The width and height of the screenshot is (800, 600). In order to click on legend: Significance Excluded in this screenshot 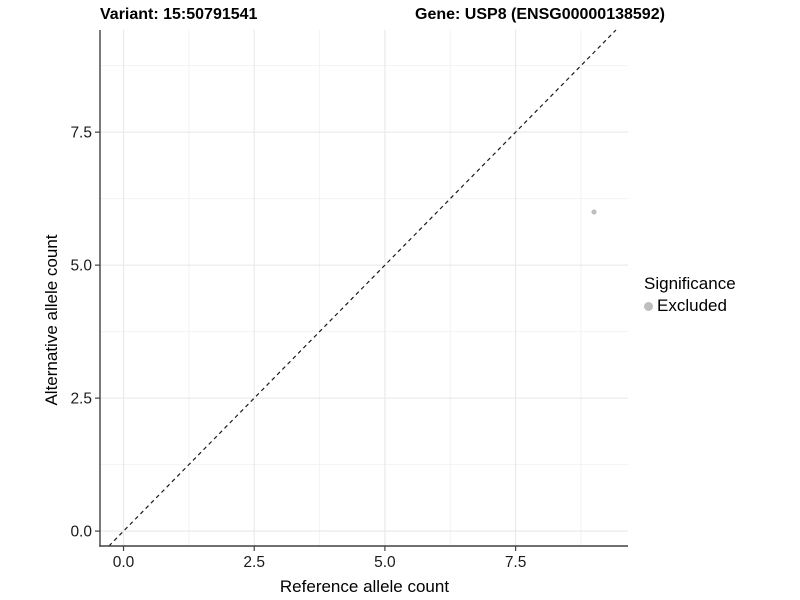, I will do `click(690, 295)`.